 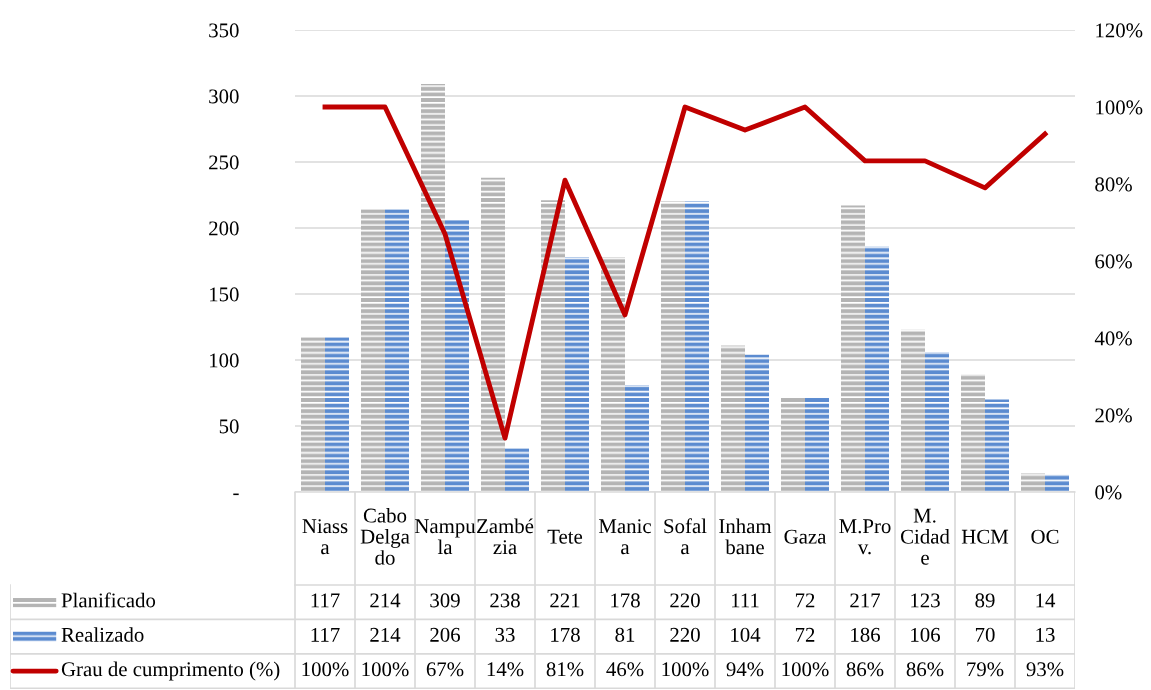 I want to click on data-label: 46%, so click(x=625, y=669).